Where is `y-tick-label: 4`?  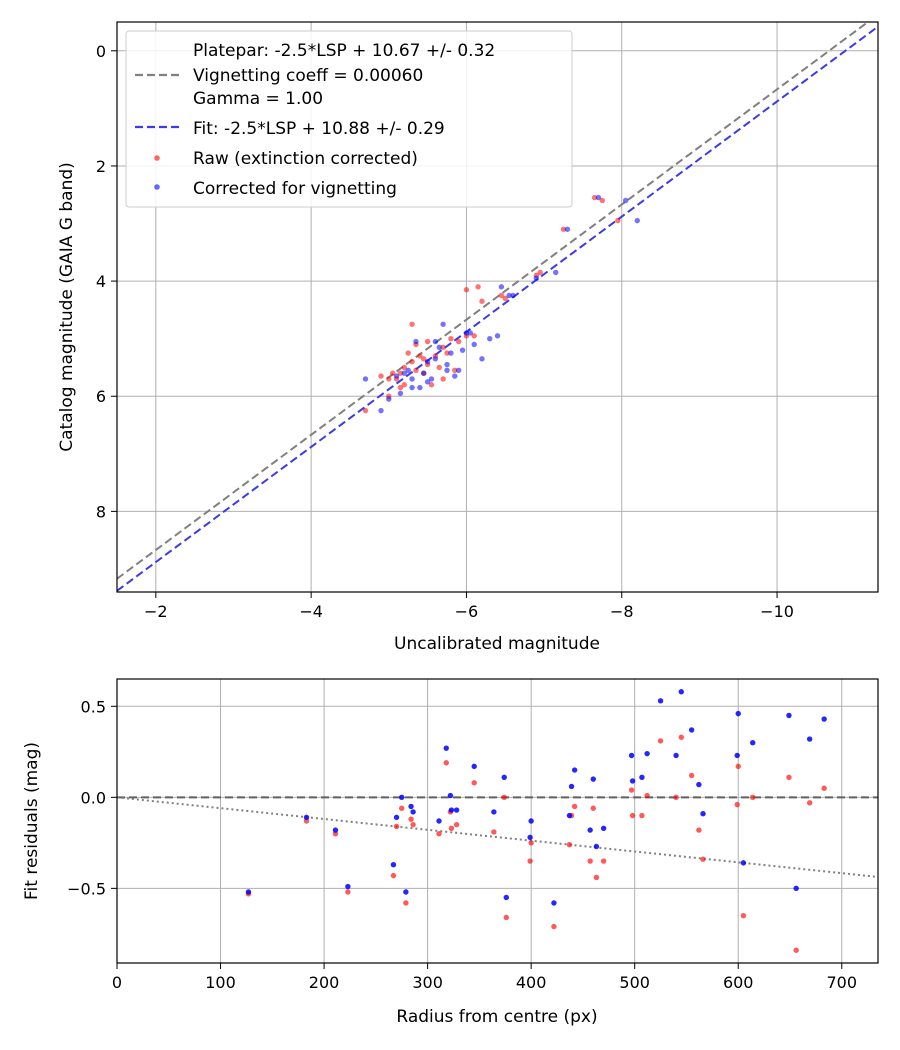 y-tick-label: 4 is located at coordinates (101, 281).